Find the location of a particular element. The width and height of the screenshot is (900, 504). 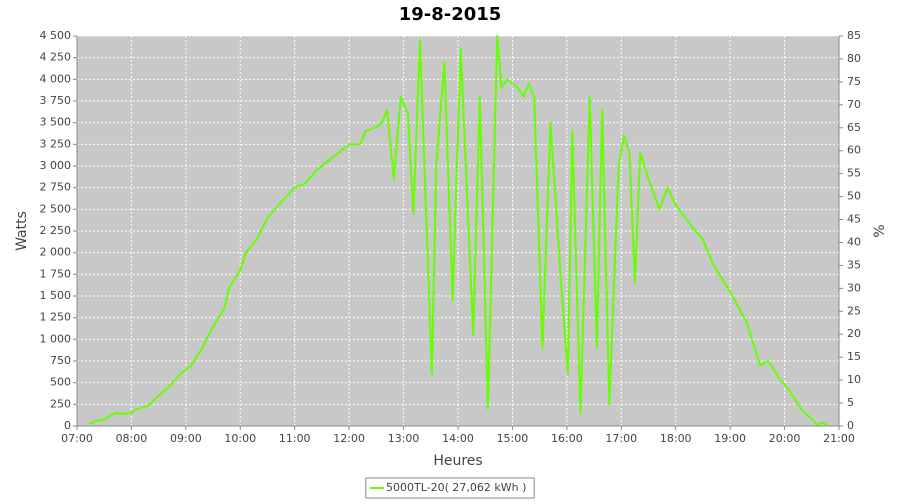

y2-tick-label: 70 is located at coordinates (854, 104).